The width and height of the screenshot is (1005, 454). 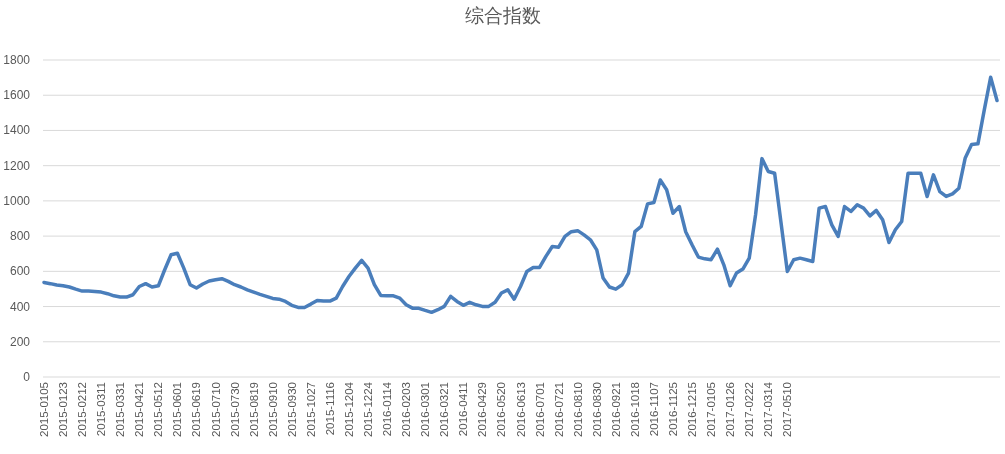 What do you see at coordinates (253, 409) in the screenshot?
I see `x-tick-label: 2015-0819` at bounding box center [253, 409].